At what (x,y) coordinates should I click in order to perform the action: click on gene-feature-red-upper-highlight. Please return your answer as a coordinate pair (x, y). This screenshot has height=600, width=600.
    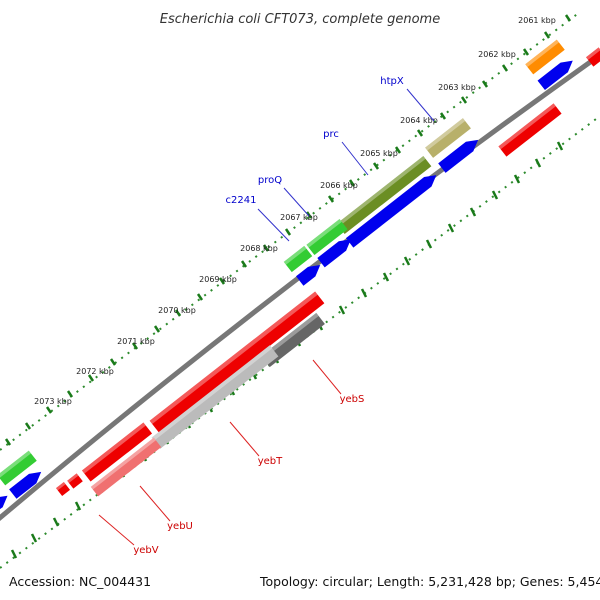
    Looking at the image, I should click on (527, 126).